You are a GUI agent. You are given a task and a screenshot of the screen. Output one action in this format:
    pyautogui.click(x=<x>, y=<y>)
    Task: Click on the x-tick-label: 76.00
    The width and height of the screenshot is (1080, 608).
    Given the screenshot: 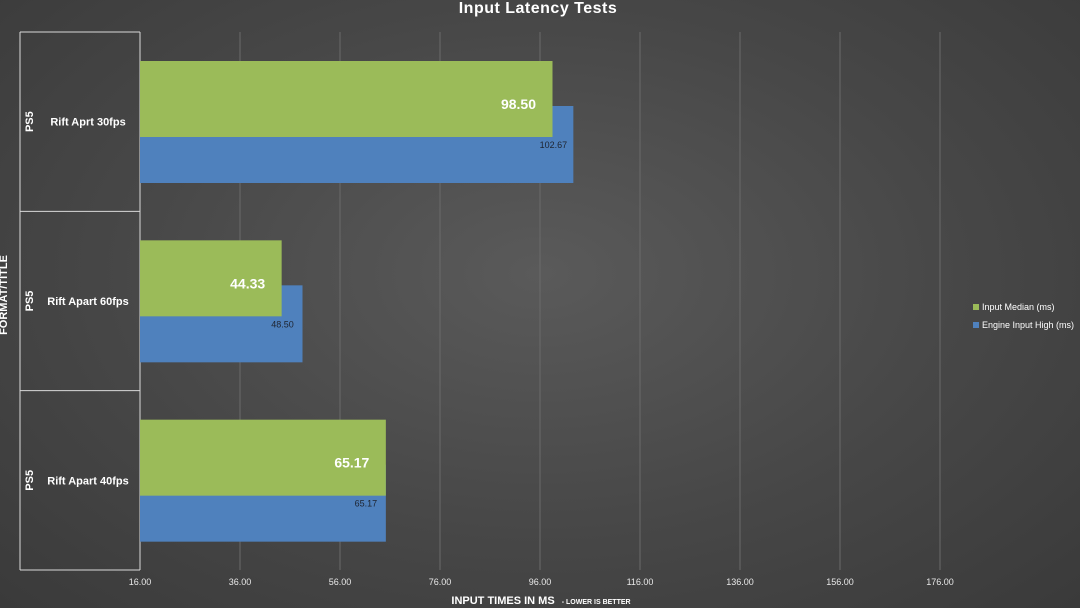 What is the action you would take?
    pyautogui.click(x=440, y=582)
    